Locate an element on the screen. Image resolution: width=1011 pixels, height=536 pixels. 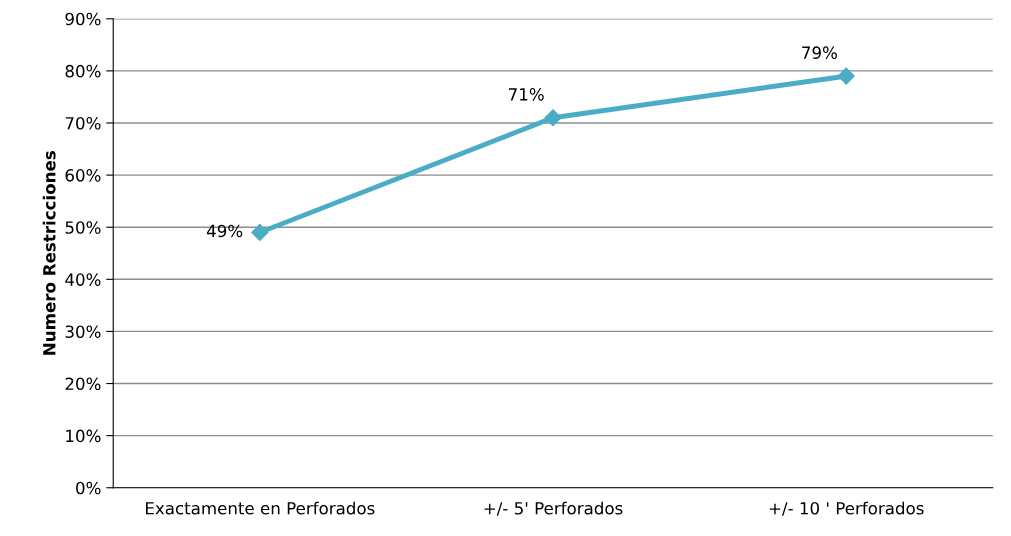
y-tick-label: 10% is located at coordinates (83, 436).